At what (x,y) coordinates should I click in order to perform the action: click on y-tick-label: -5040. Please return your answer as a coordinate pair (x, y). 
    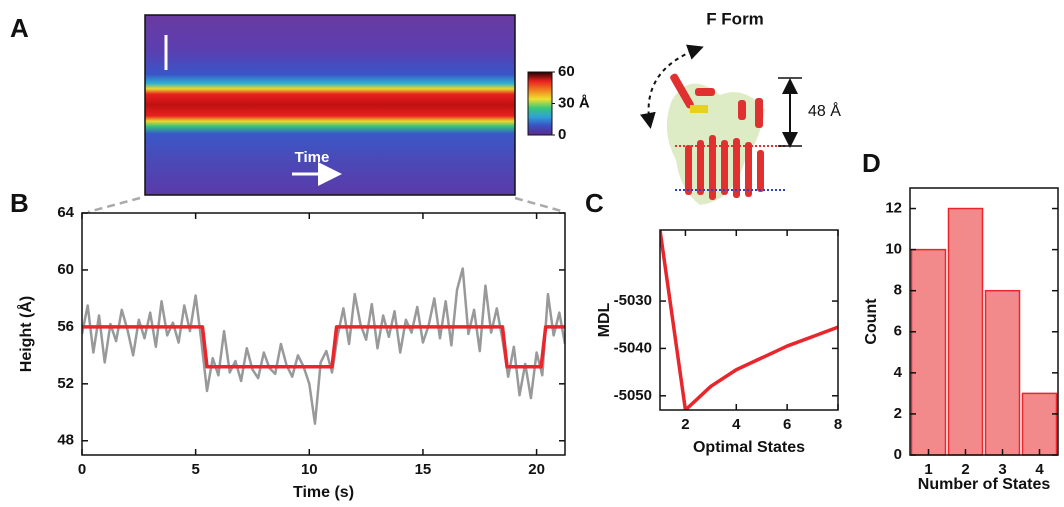
    Looking at the image, I should click on (633, 347).